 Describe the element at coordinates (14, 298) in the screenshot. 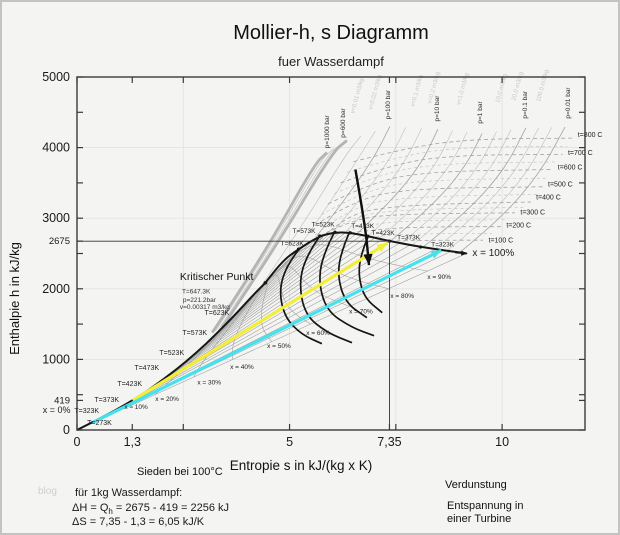

I see `svg-text: Enthalpie h in kJ/kg` at that location.